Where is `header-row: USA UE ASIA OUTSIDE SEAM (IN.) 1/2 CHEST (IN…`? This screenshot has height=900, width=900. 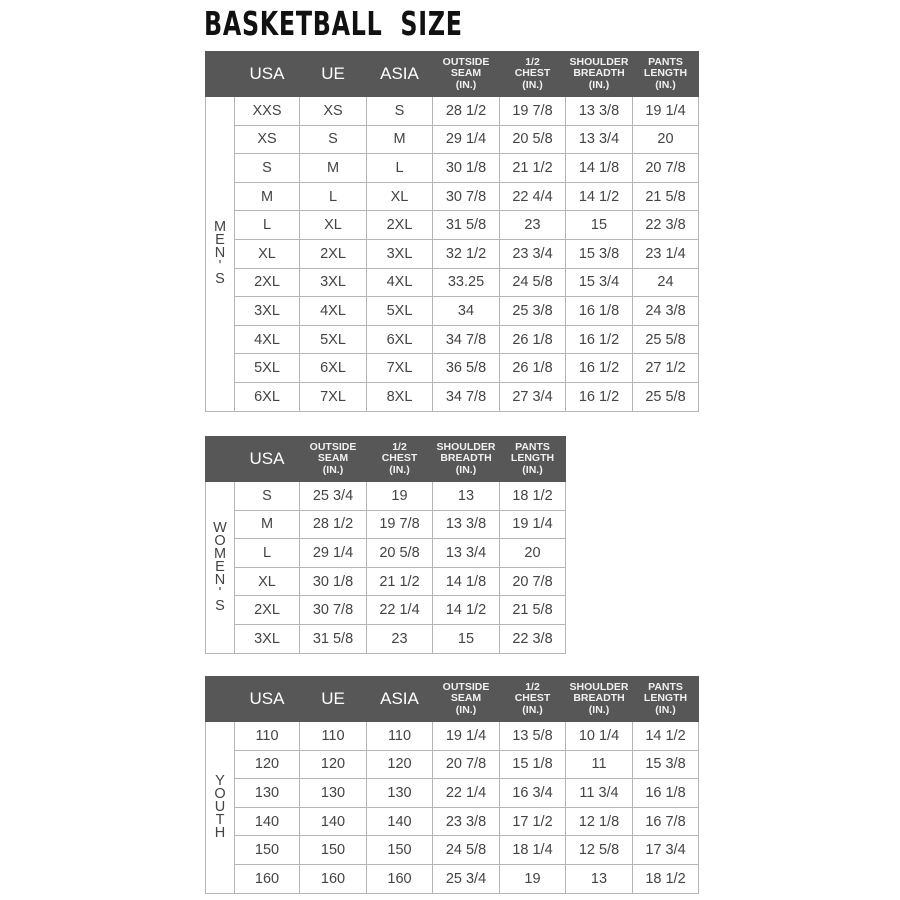 header-row: USA UE ASIA OUTSIDE SEAM (IN.) 1/2 CHEST (IN… is located at coordinates (452, 699).